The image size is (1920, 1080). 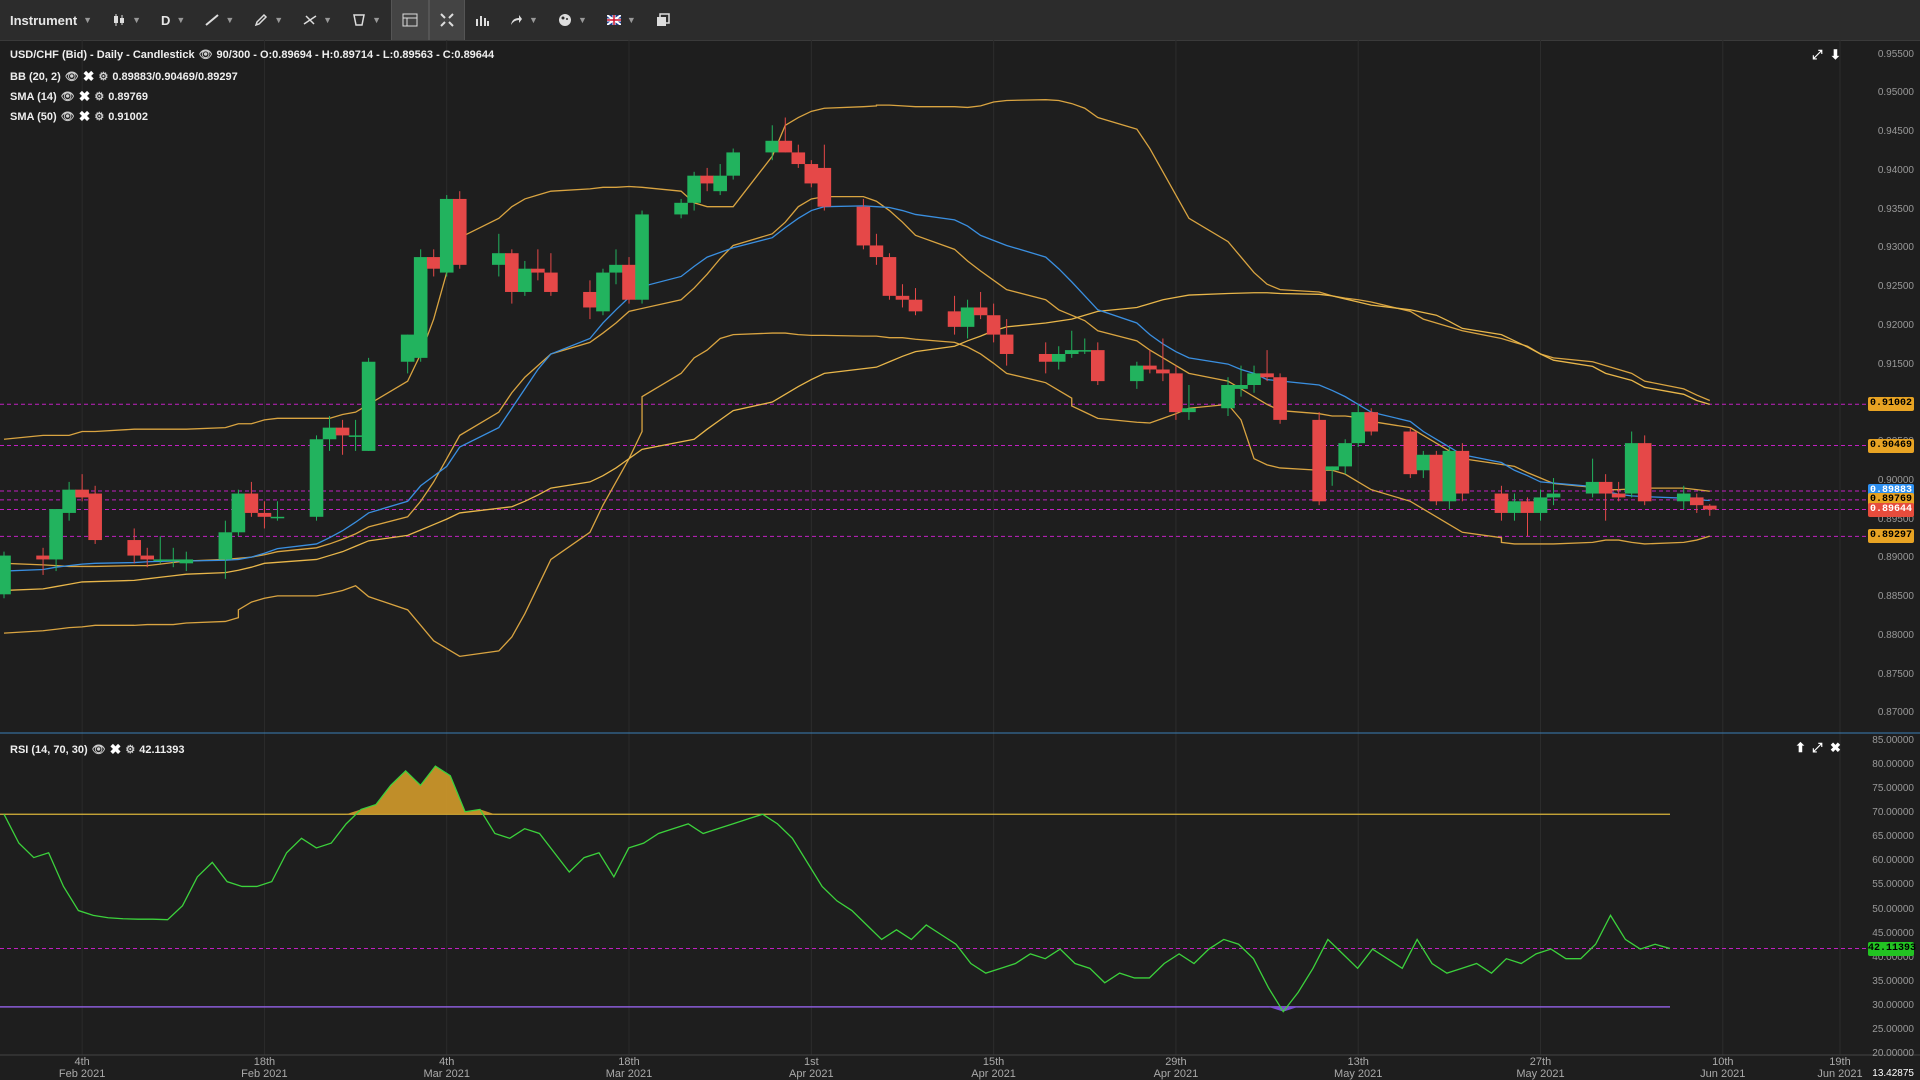 I want to click on legend-main-name: USD/CHF (Bid) - Daily - Candlestick, so click(x=102, y=54).